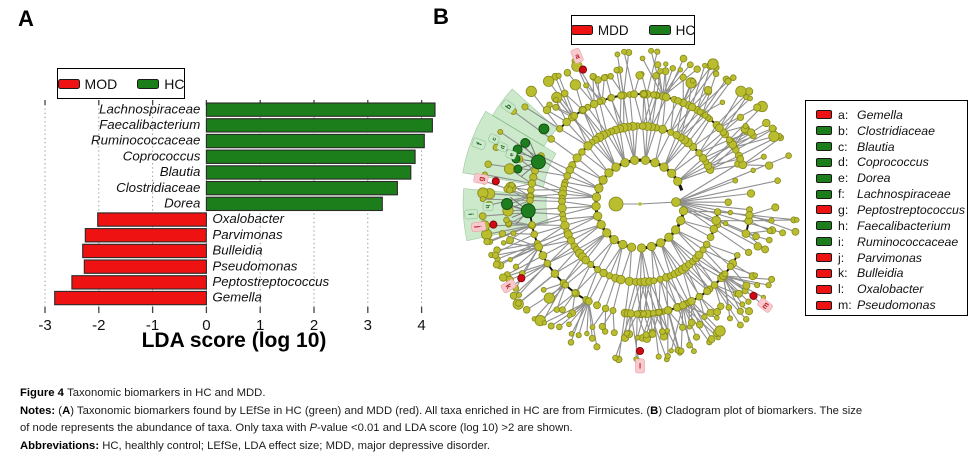 The image size is (974, 460). What do you see at coordinates (494, 139) in the screenshot?
I see `svg-text: c` at bounding box center [494, 139].